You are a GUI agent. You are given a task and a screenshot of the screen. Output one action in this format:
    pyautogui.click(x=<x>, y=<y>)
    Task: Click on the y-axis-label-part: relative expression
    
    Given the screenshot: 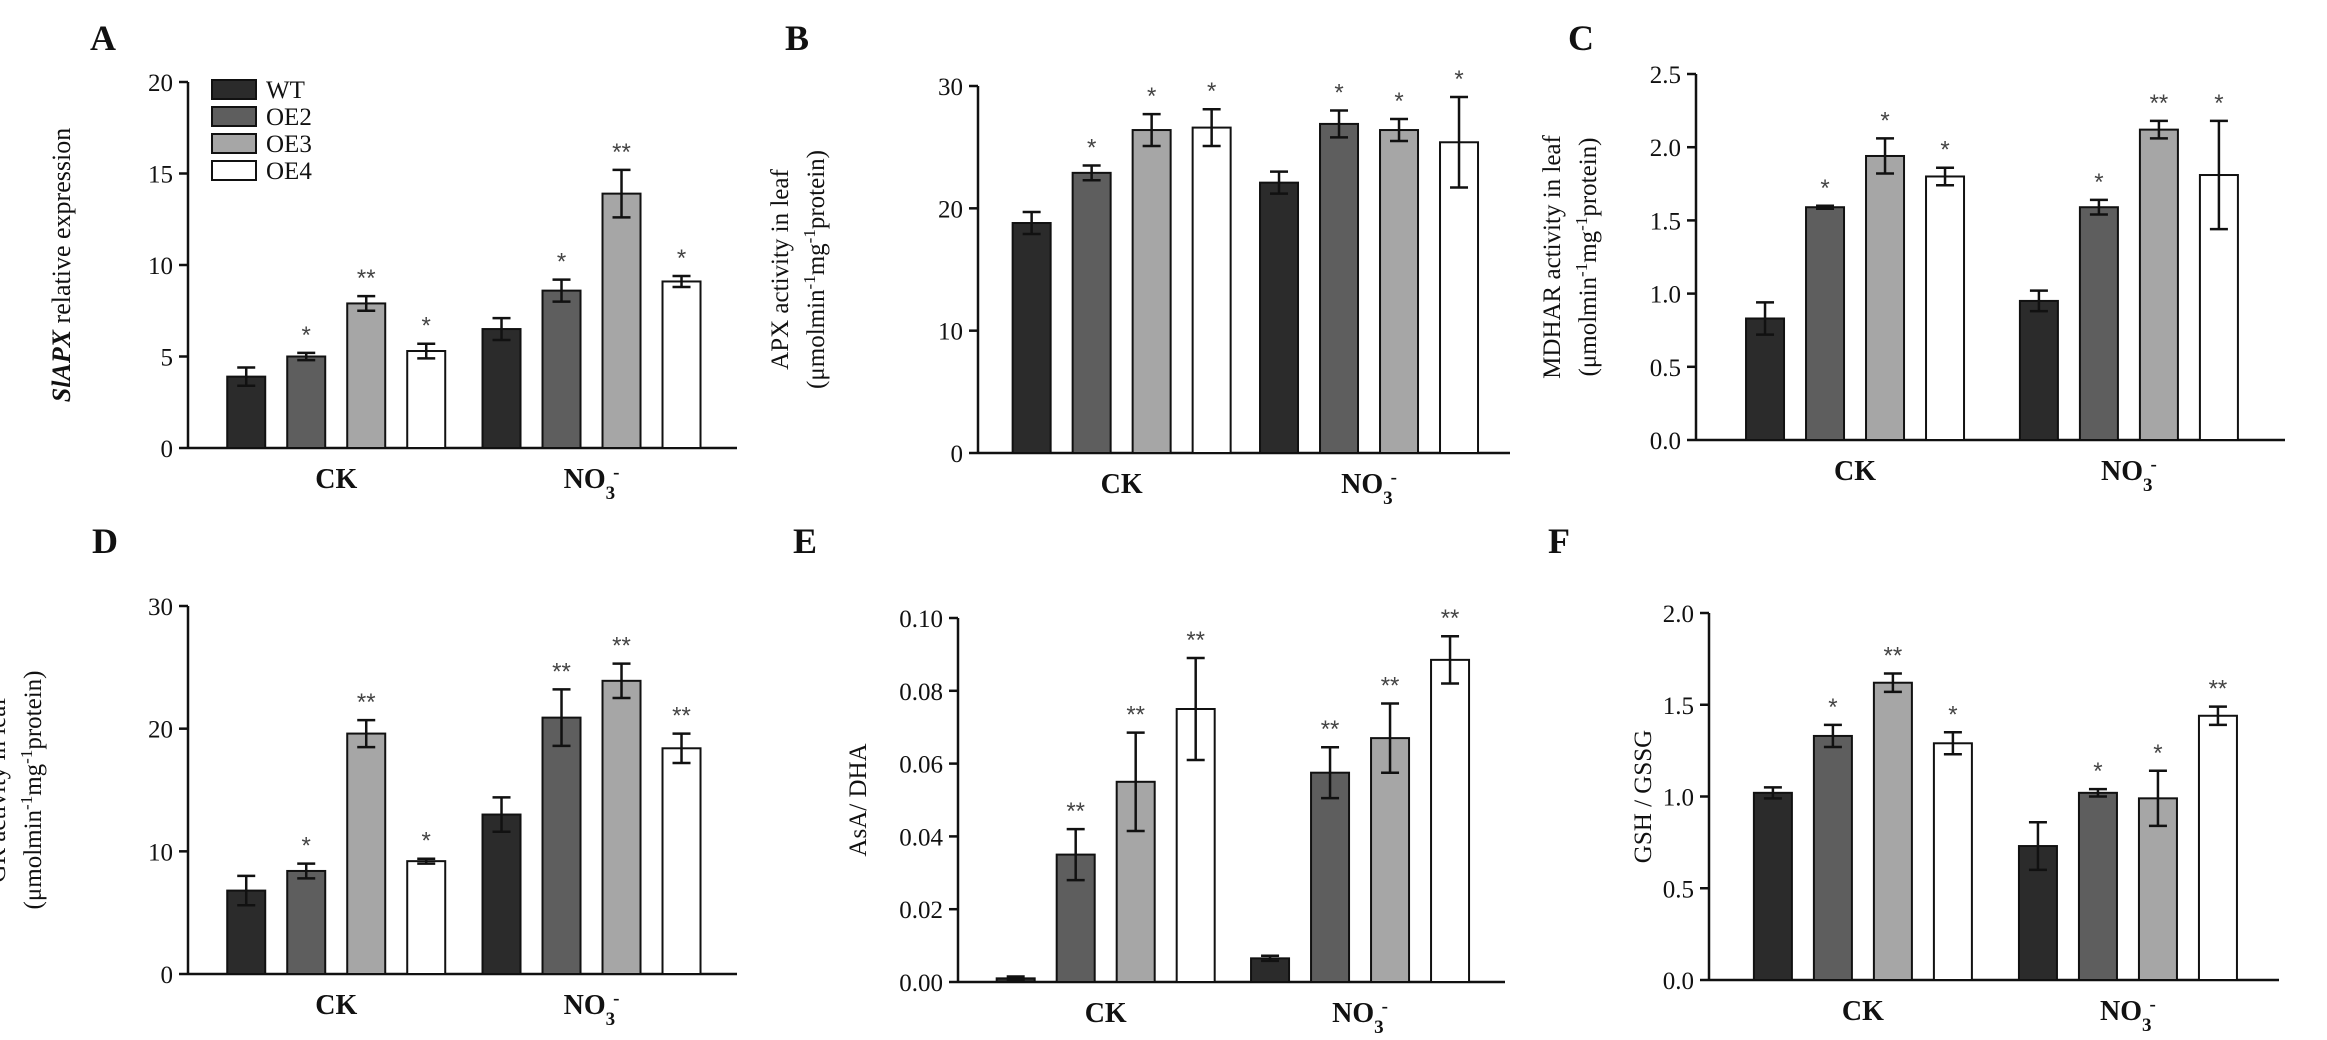 What is the action you would take?
    pyautogui.click(x=61, y=229)
    